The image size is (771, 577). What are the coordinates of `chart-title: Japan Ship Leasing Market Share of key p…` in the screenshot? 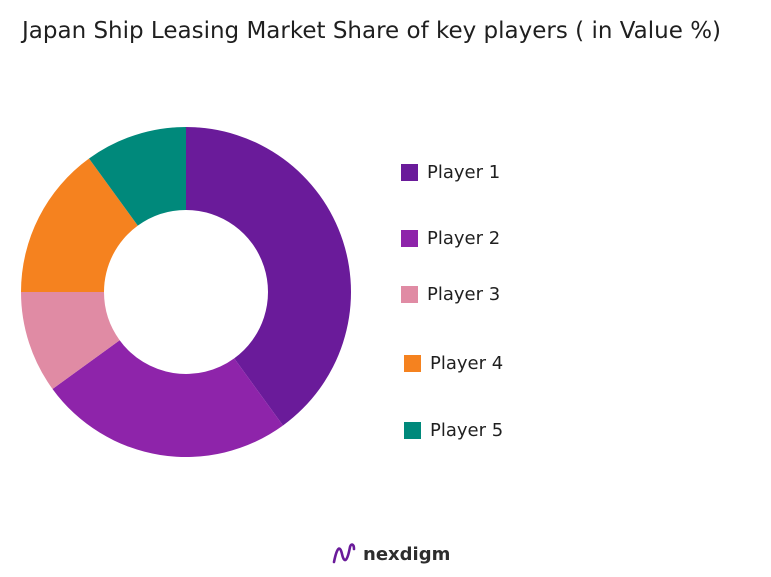 It's located at (372, 31).